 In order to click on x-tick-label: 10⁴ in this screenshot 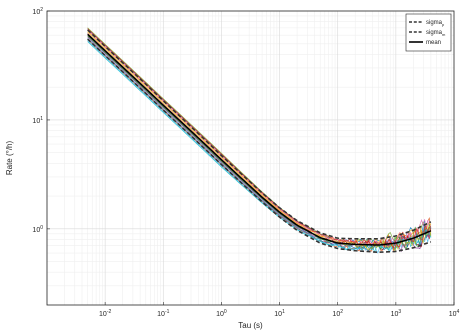, I will do `click(454, 313)`.